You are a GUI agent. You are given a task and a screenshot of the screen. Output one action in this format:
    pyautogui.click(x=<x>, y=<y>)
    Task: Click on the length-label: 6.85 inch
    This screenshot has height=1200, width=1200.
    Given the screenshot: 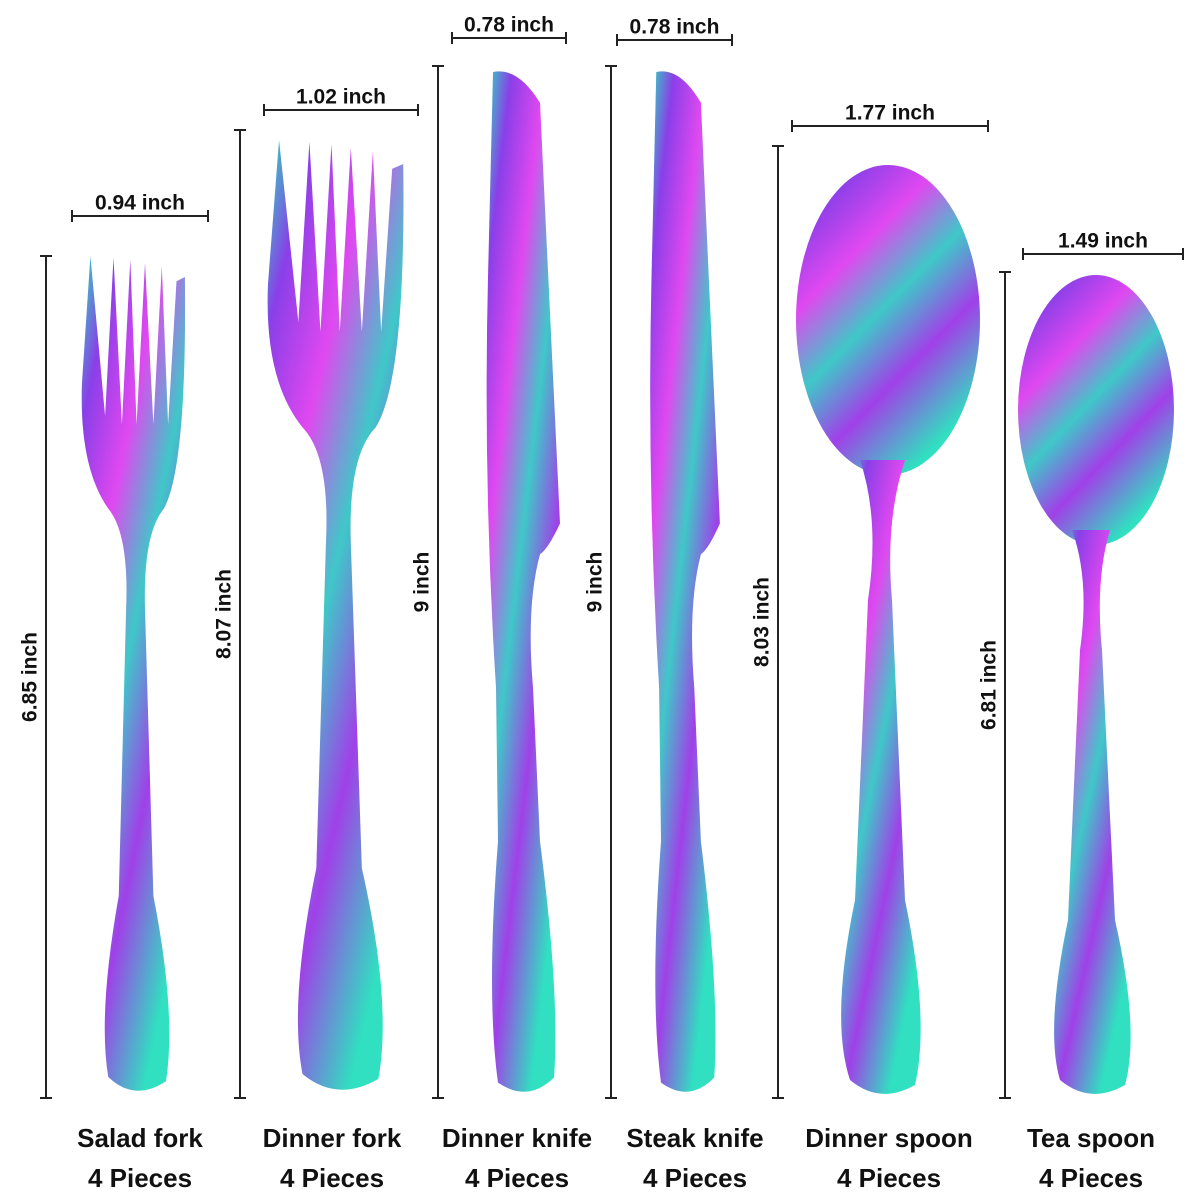 What is the action you would take?
    pyautogui.click(x=30, y=677)
    